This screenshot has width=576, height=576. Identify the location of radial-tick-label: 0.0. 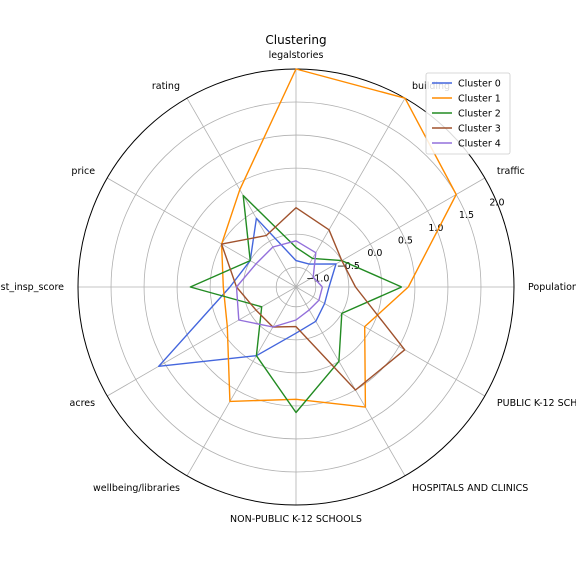
(374, 253).